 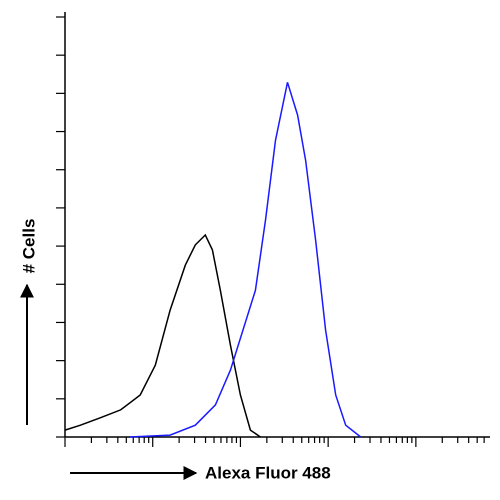 I want to click on x-axis-label: Alexa Fluor 488, so click(x=268, y=472).